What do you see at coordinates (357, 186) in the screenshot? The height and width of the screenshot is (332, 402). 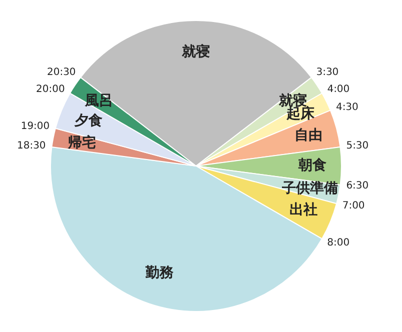 I see `text: 6:30` at bounding box center [357, 186].